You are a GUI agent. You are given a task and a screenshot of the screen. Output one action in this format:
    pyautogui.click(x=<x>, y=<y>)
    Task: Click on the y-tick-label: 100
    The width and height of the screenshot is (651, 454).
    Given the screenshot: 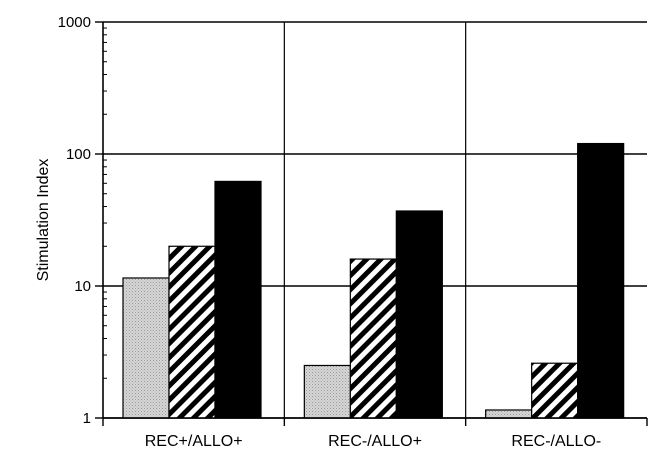 What is the action you would take?
    pyautogui.click(x=78, y=154)
    